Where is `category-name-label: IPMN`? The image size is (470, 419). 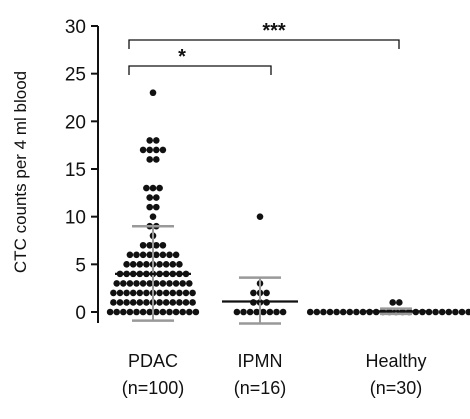
category-name-label: IPMN is located at coordinates (260, 361).